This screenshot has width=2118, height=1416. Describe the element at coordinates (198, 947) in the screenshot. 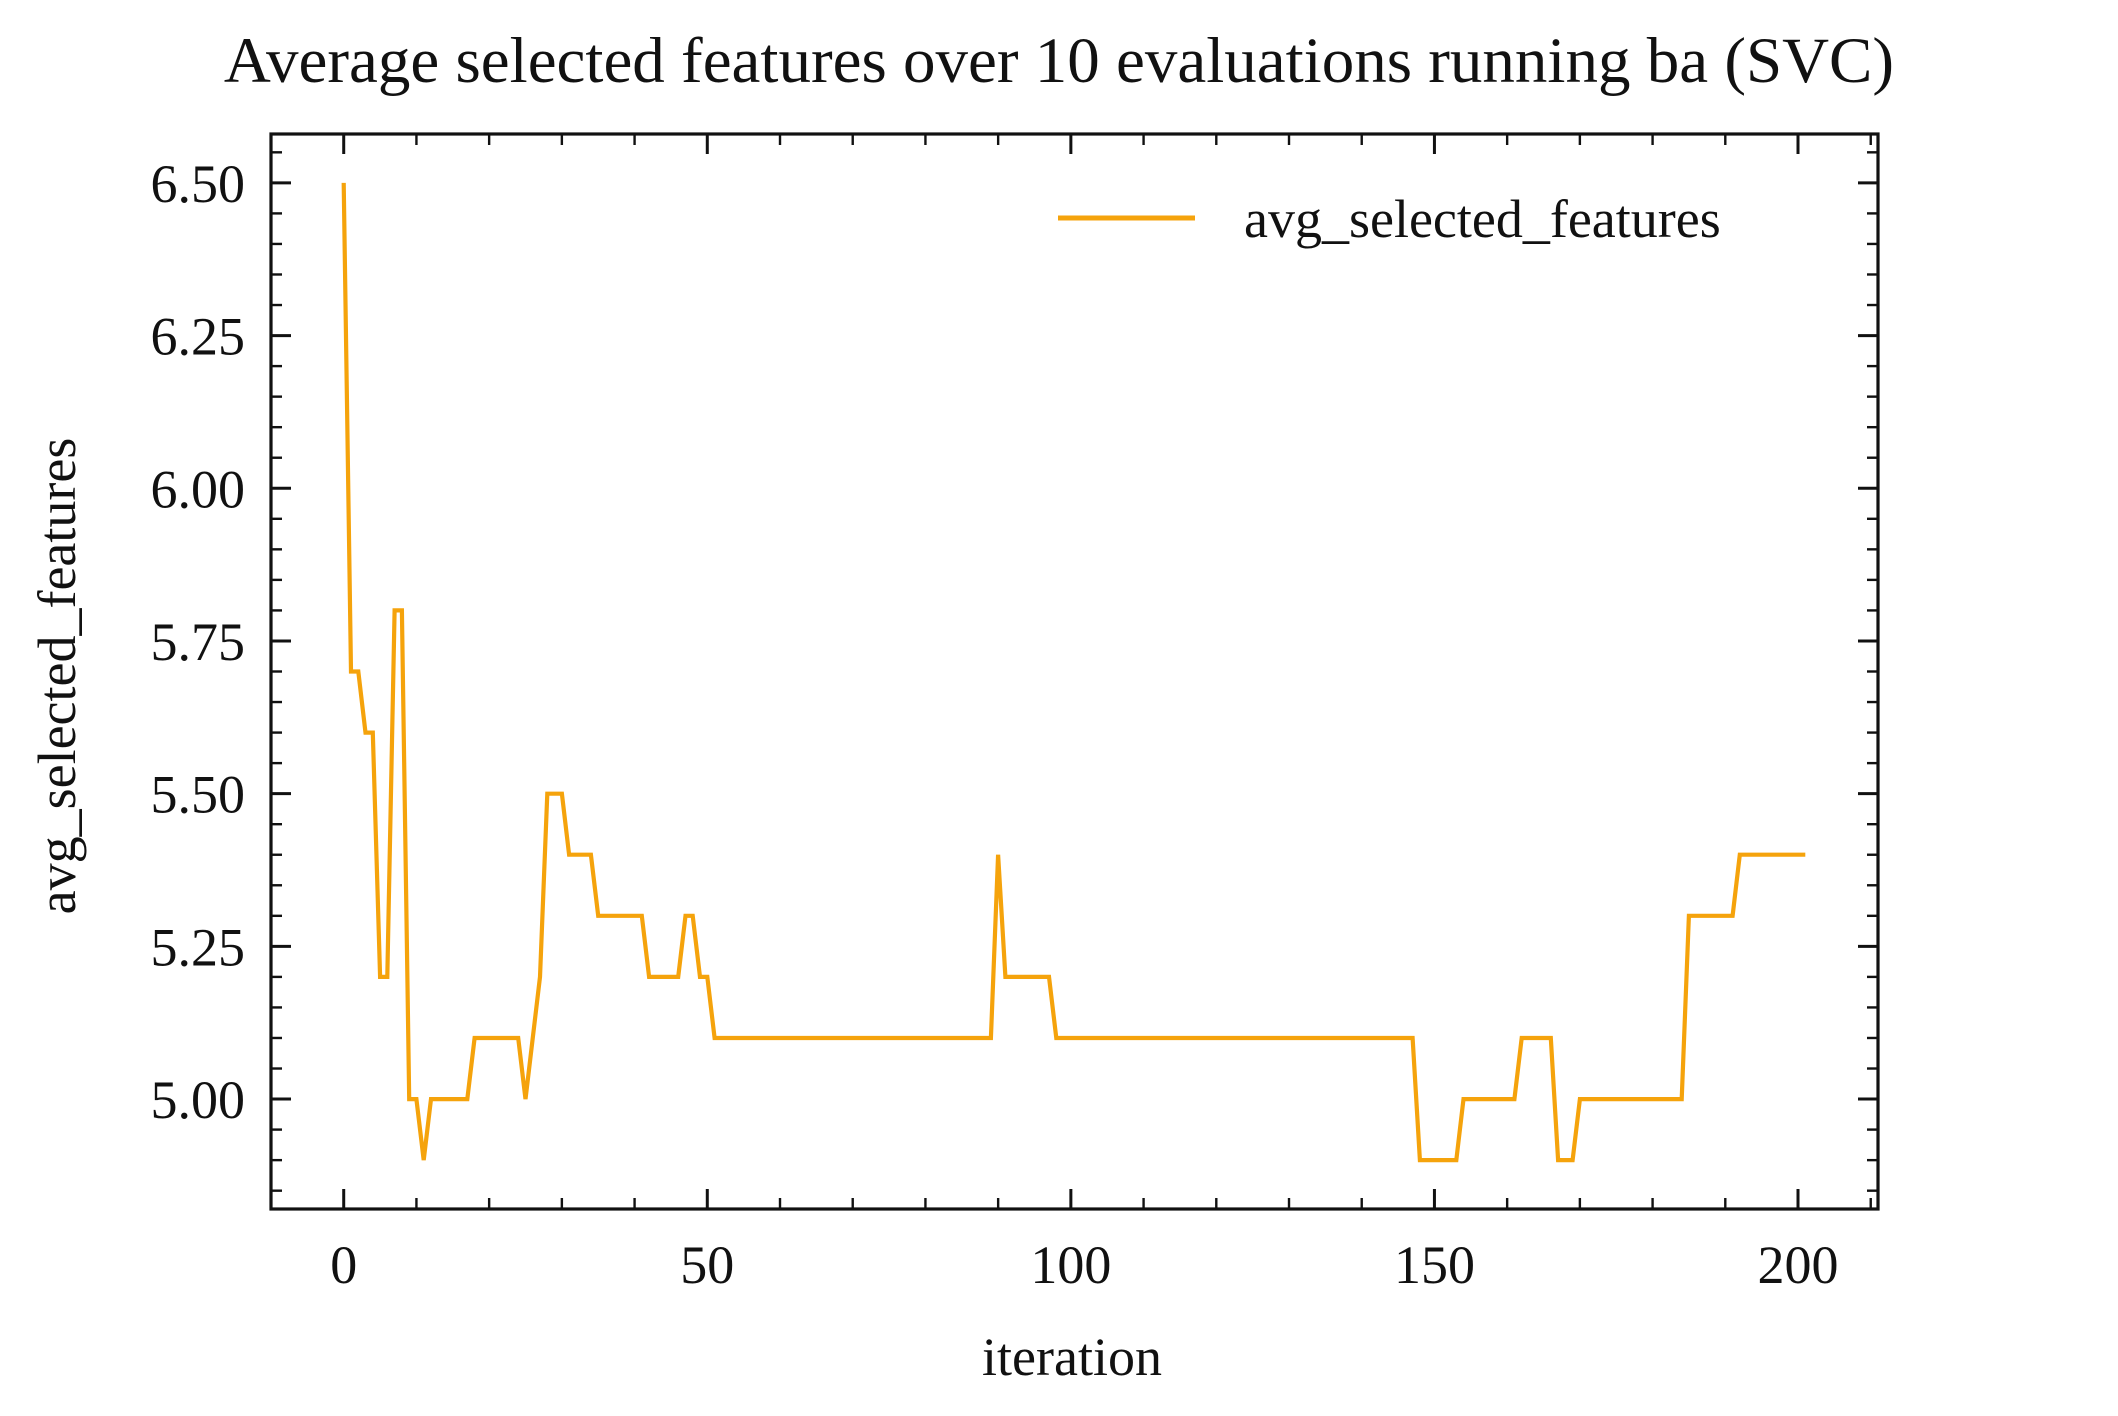

I see `y-tick-label: 5.25` at that location.